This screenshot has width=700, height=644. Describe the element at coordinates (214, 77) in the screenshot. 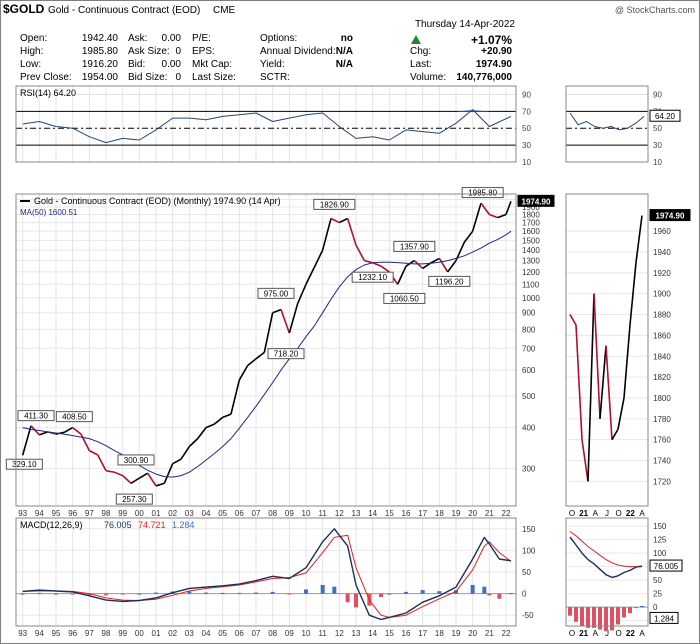

I see `stat-label: Last Size:` at that location.